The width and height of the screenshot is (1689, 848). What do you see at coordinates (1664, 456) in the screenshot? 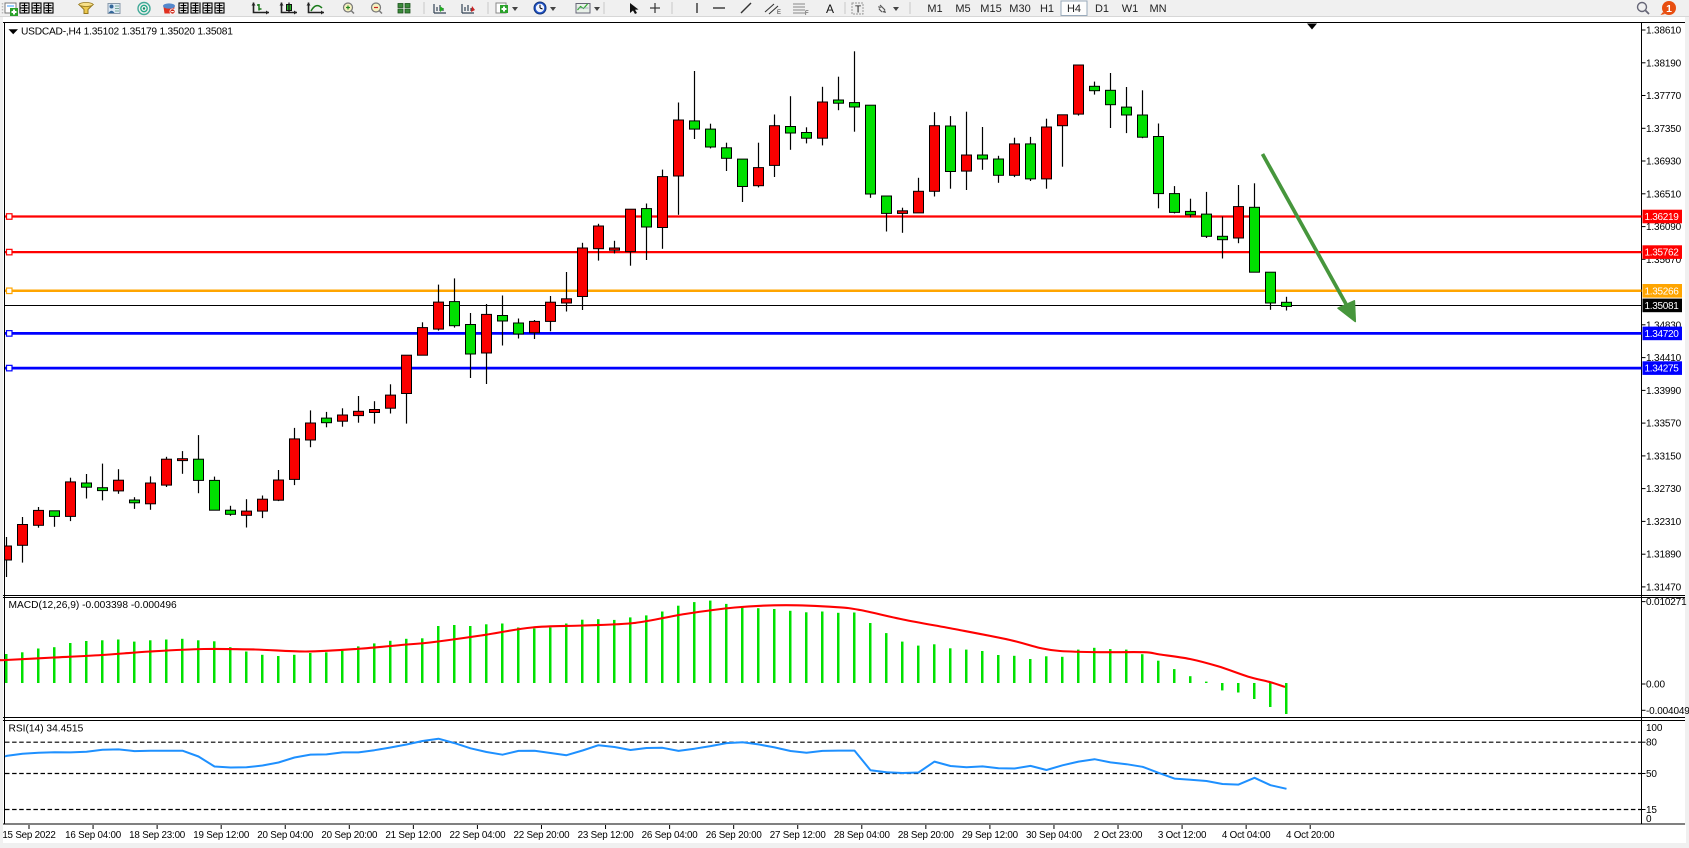
I see `svg-text: 1.33150` at bounding box center [1664, 456].